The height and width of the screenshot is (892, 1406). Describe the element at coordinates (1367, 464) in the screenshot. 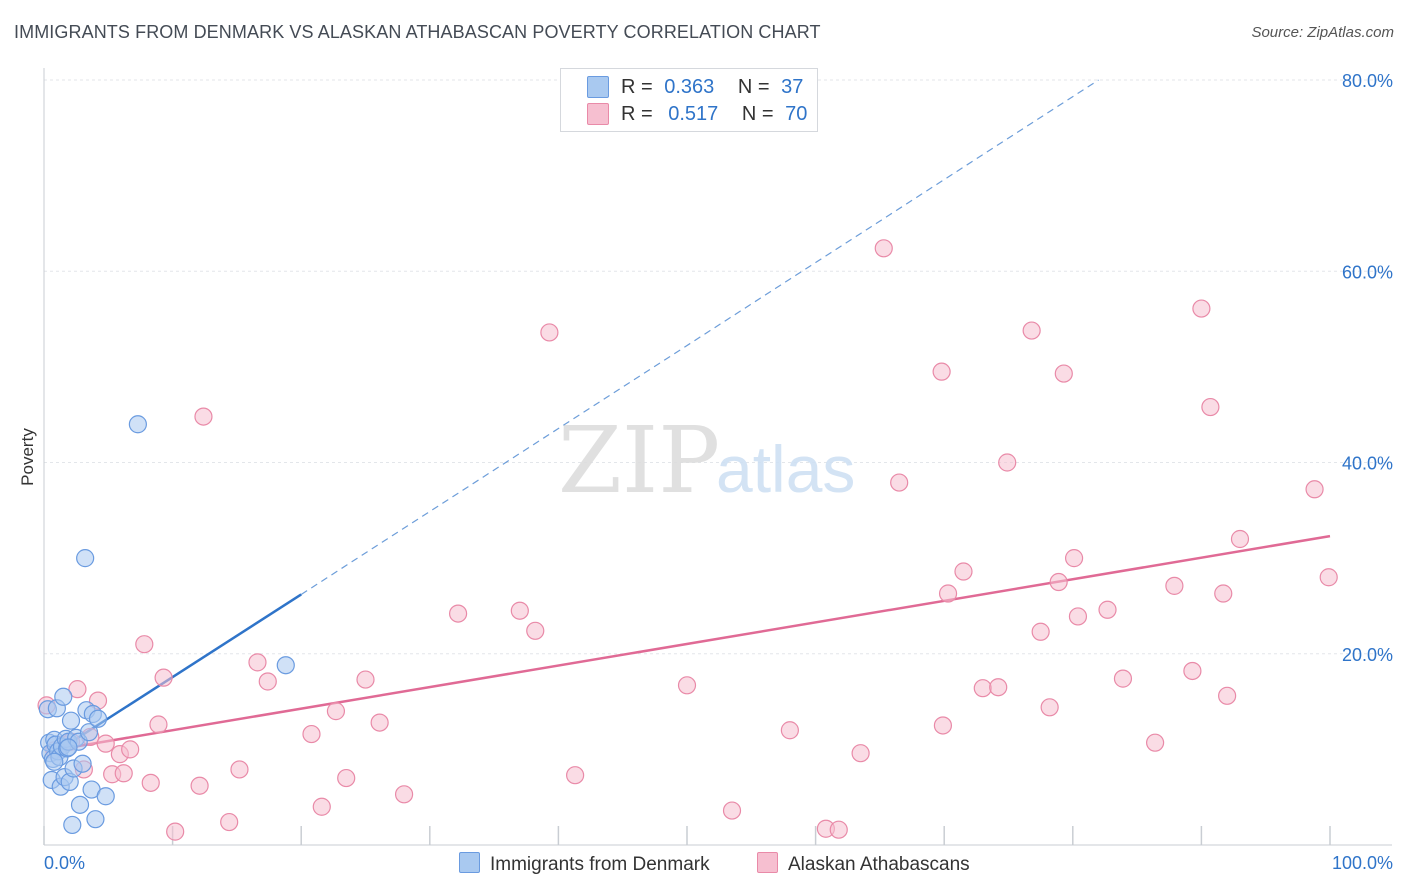

I see `y-tick-label: 40.0%` at that location.